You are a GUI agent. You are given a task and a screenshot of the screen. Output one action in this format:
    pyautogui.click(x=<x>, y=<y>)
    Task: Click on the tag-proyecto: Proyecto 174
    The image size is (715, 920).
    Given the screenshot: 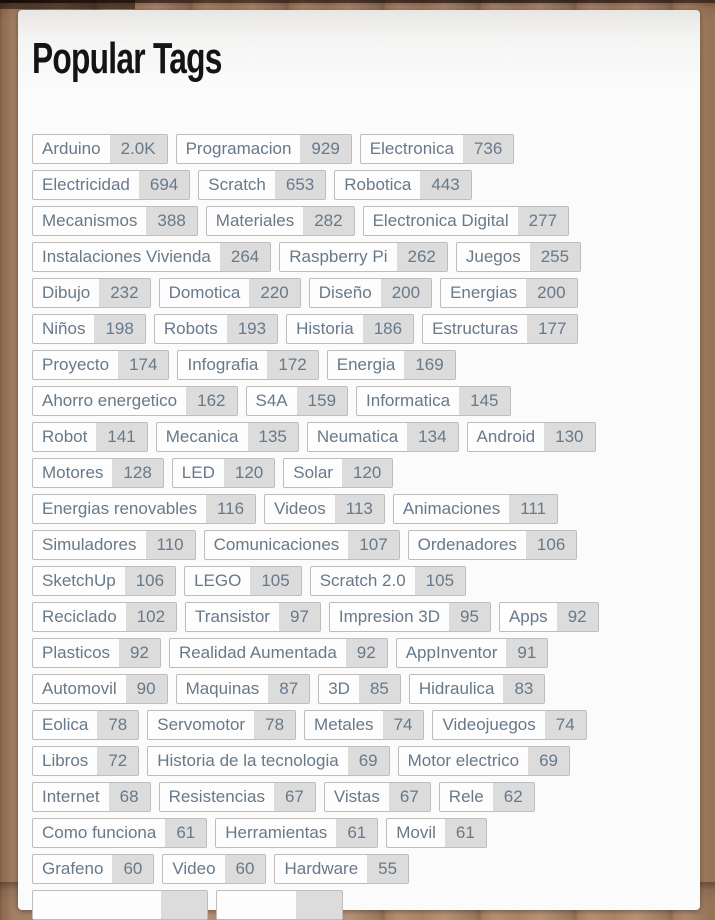 What is the action you would take?
    pyautogui.click(x=101, y=365)
    